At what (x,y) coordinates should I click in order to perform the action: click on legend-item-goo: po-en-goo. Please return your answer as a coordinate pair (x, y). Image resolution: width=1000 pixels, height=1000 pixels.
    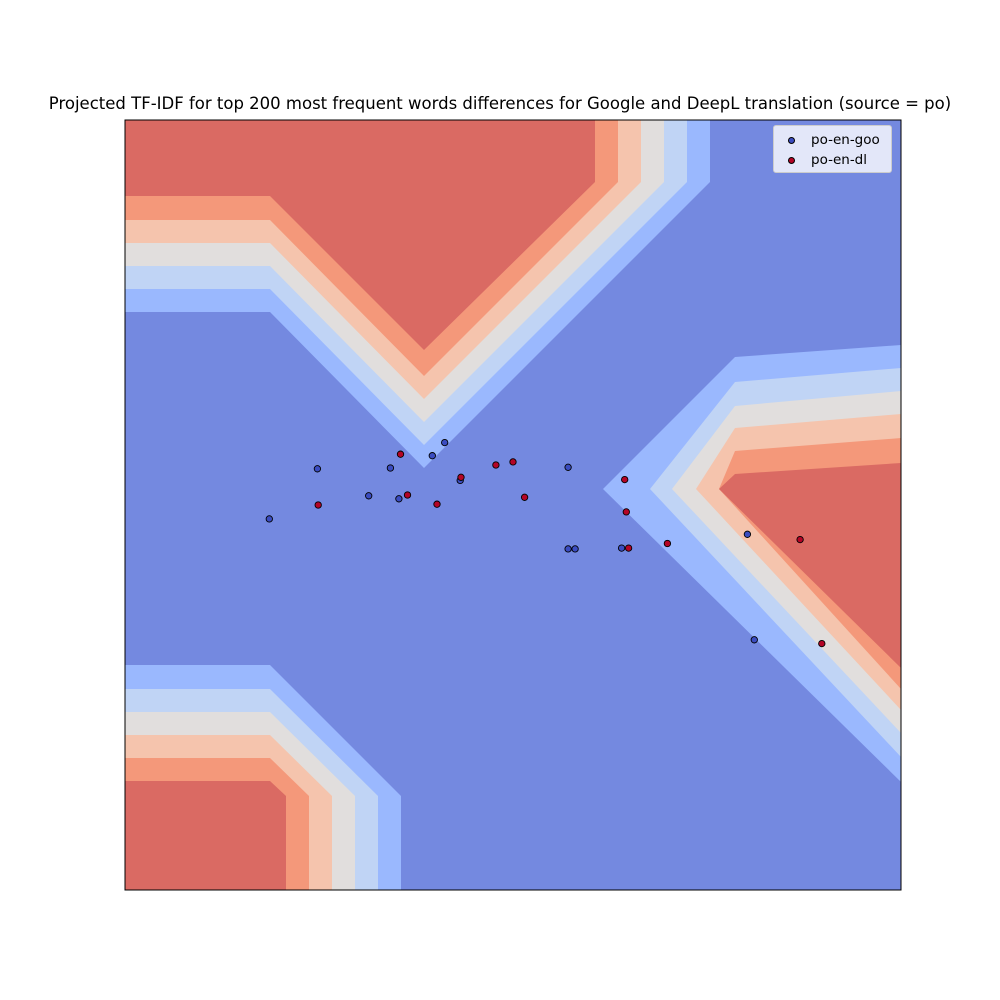
    Looking at the image, I should click on (834, 140).